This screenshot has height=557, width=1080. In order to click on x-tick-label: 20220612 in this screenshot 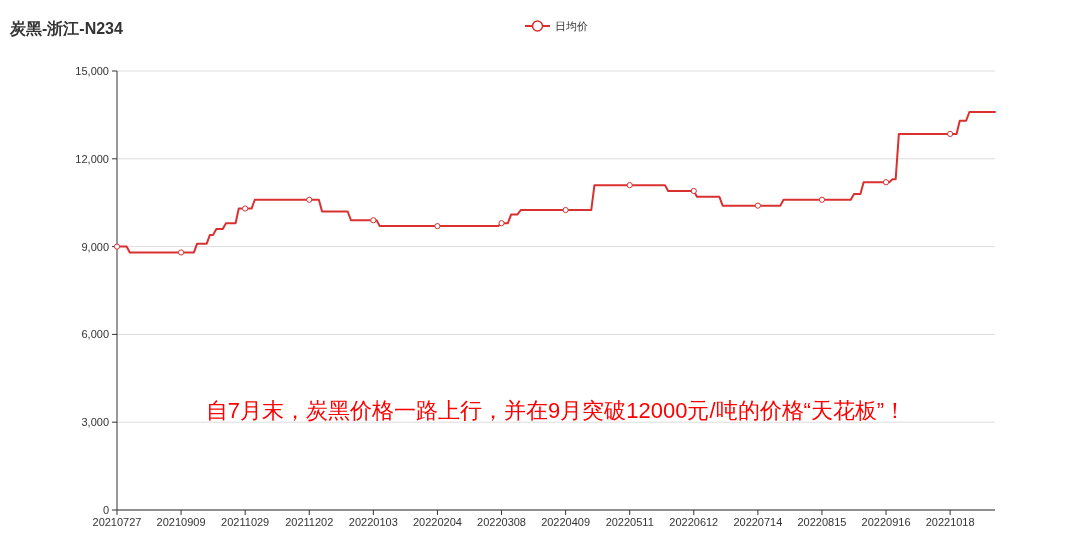, I will do `click(694, 522)`.